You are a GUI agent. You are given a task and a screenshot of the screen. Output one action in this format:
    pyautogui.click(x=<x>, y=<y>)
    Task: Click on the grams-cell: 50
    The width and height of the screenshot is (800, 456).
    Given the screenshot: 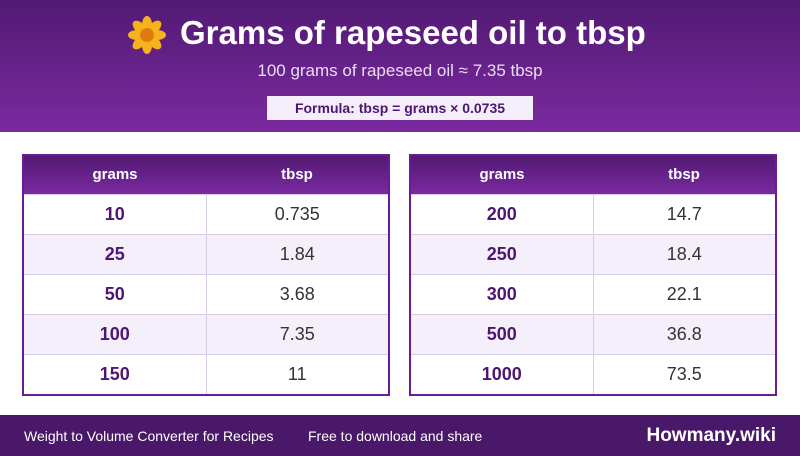 What is the action you would take?
    pyautogui.click(x=115, y=294)
    